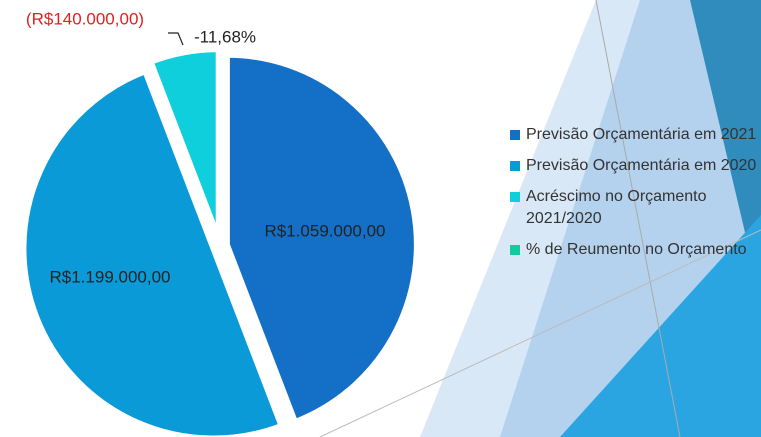  I want to click on value-label: R$1.199.000,00, so click(110, 276).